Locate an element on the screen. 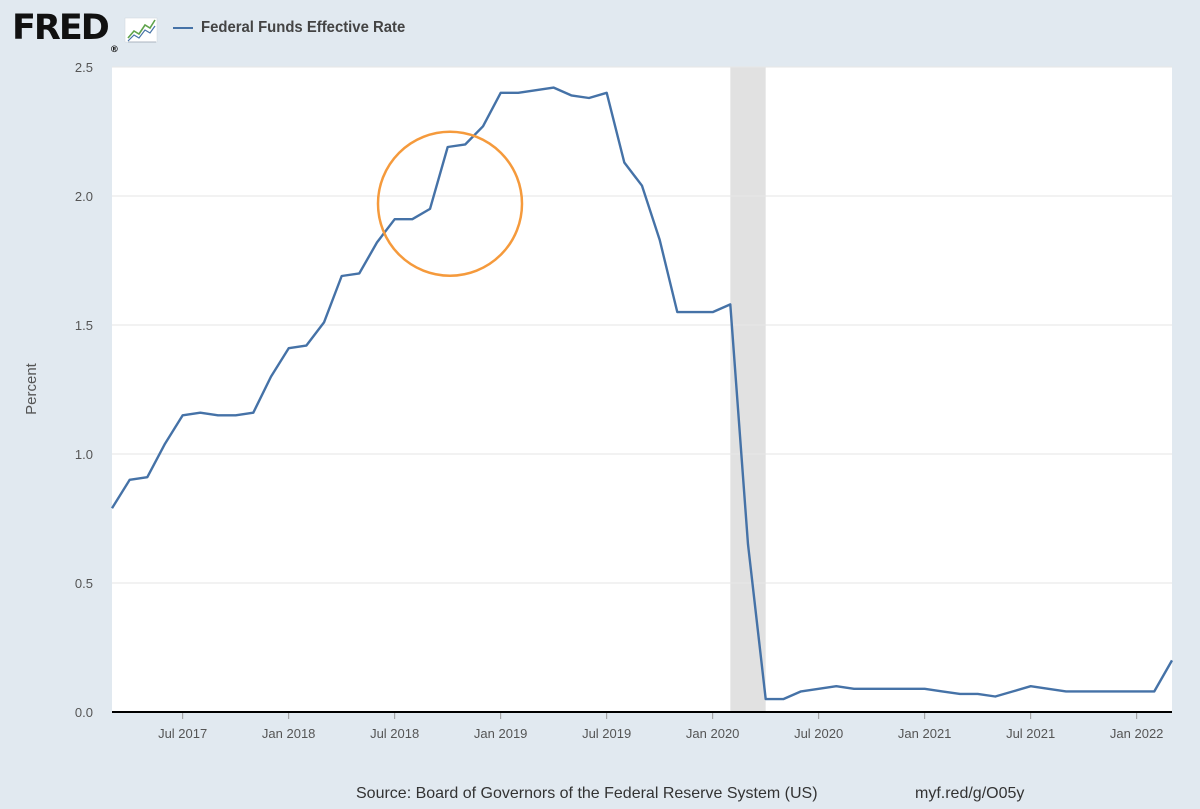  x-tick-label: Jan 2021 is located at coordinates (925, 733).